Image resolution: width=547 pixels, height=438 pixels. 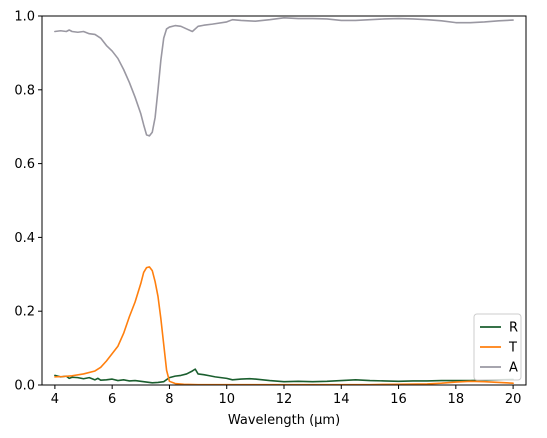 What do you see at coordinates (284, 399) in the screenshot?
I see `x-tick-label: 12` at bounding box center [284, 399].